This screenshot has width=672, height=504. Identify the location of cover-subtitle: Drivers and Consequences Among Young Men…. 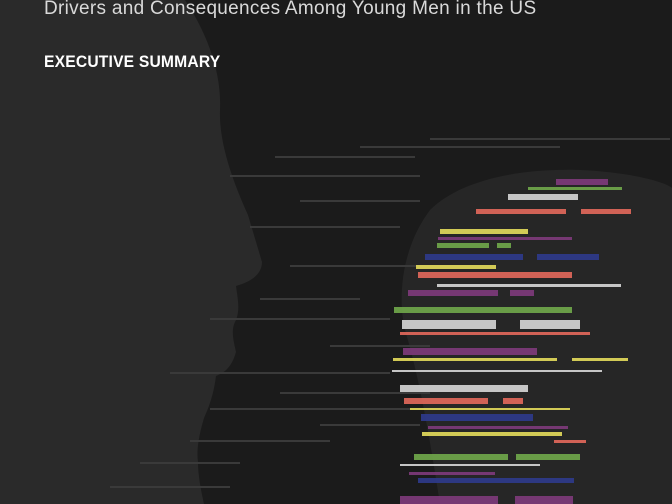
(290, 9).